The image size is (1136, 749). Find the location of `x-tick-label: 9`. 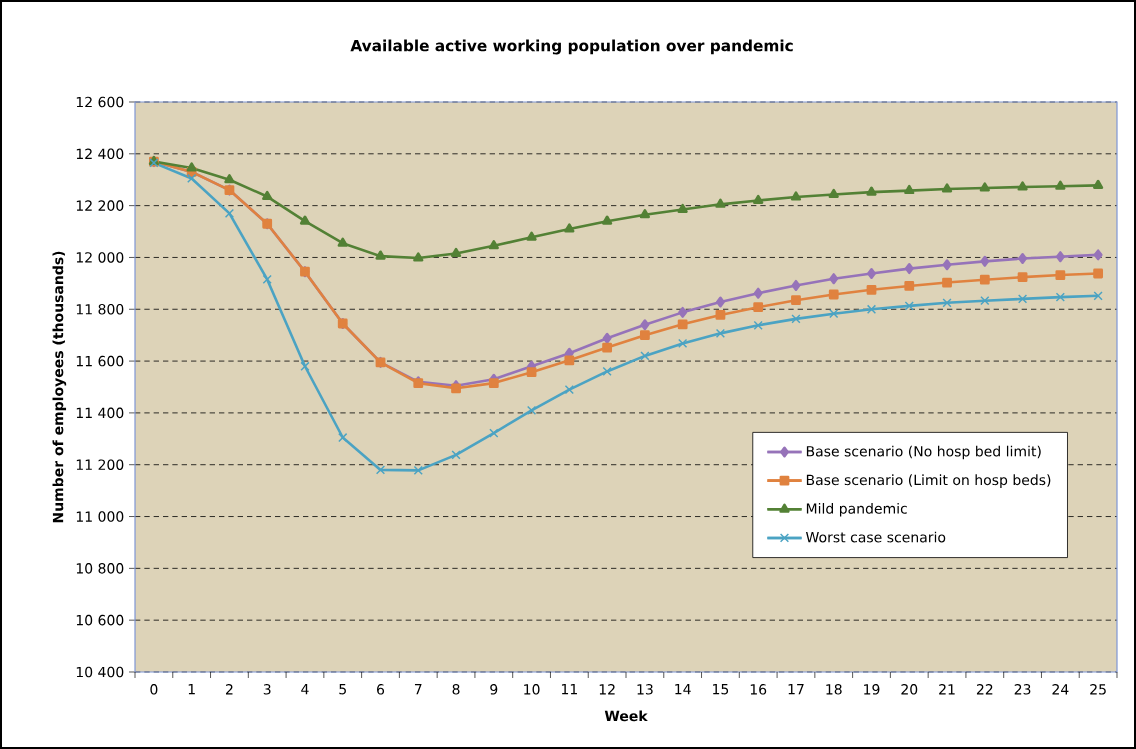

x-tick-label: 9 is located at coordinates (494, 689).